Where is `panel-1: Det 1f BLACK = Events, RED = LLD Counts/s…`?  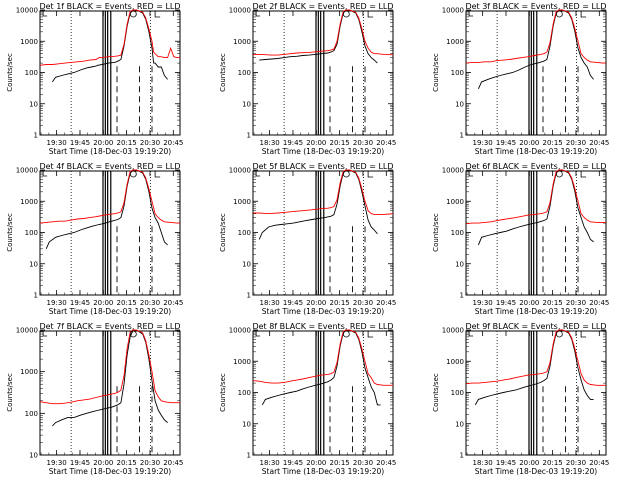
panel-1: Det 1f BLACK = Events, RED = LLD Counts/s… is located at coordinates (94, 79).